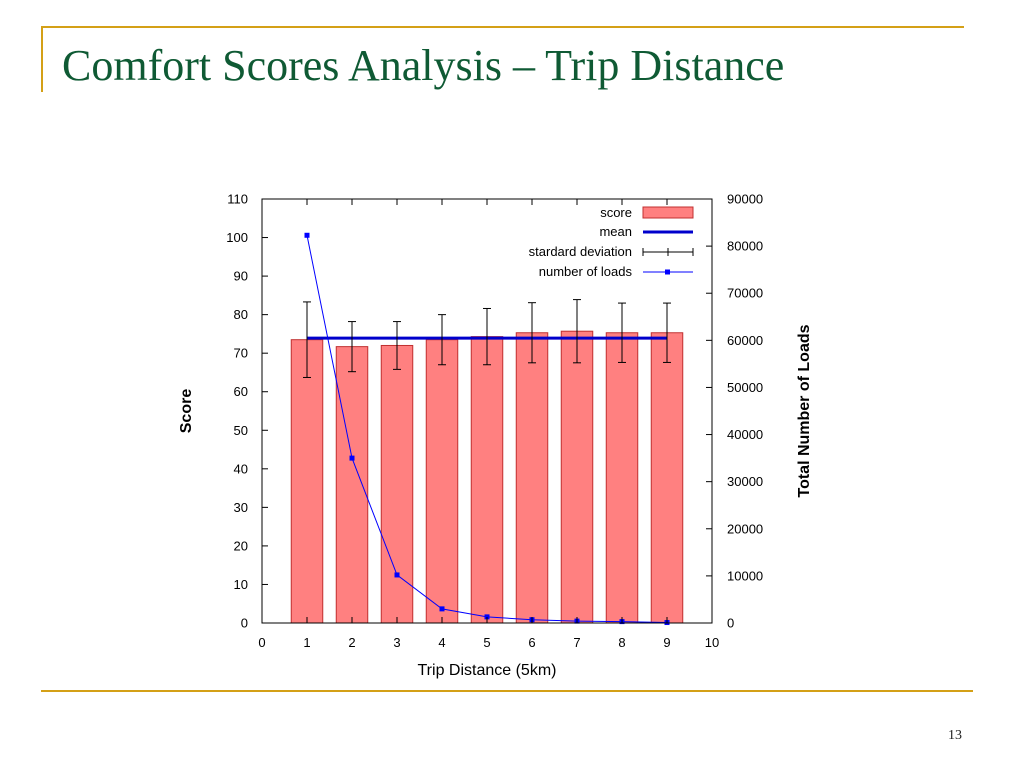  What do you see at coordinates (186, 411) in the screenshot?
I see `y-axis-label: Score` at bounding box center [186, 411].